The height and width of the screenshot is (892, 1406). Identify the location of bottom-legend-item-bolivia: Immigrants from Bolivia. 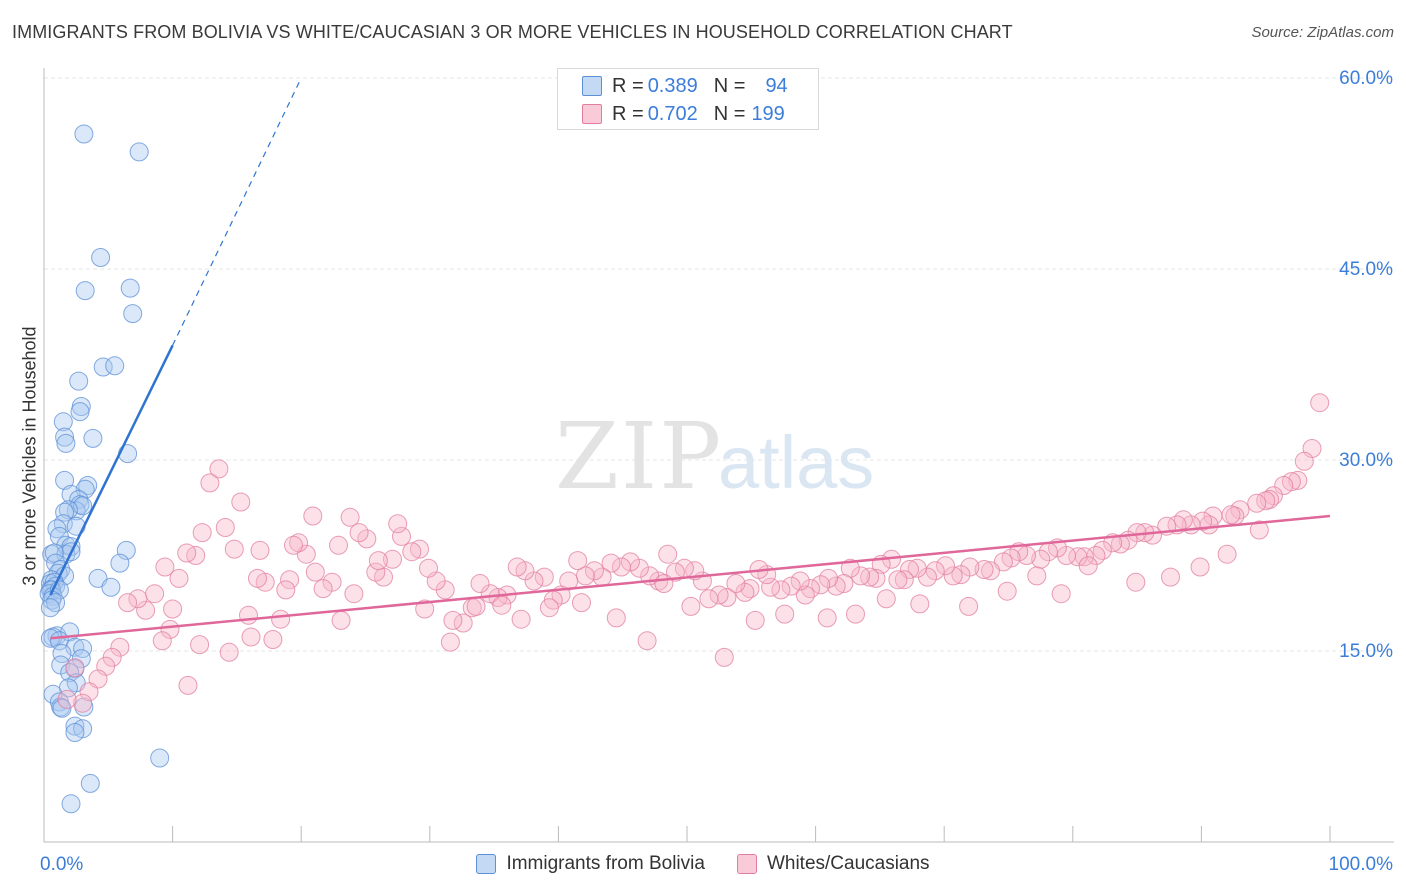
(590, 864).